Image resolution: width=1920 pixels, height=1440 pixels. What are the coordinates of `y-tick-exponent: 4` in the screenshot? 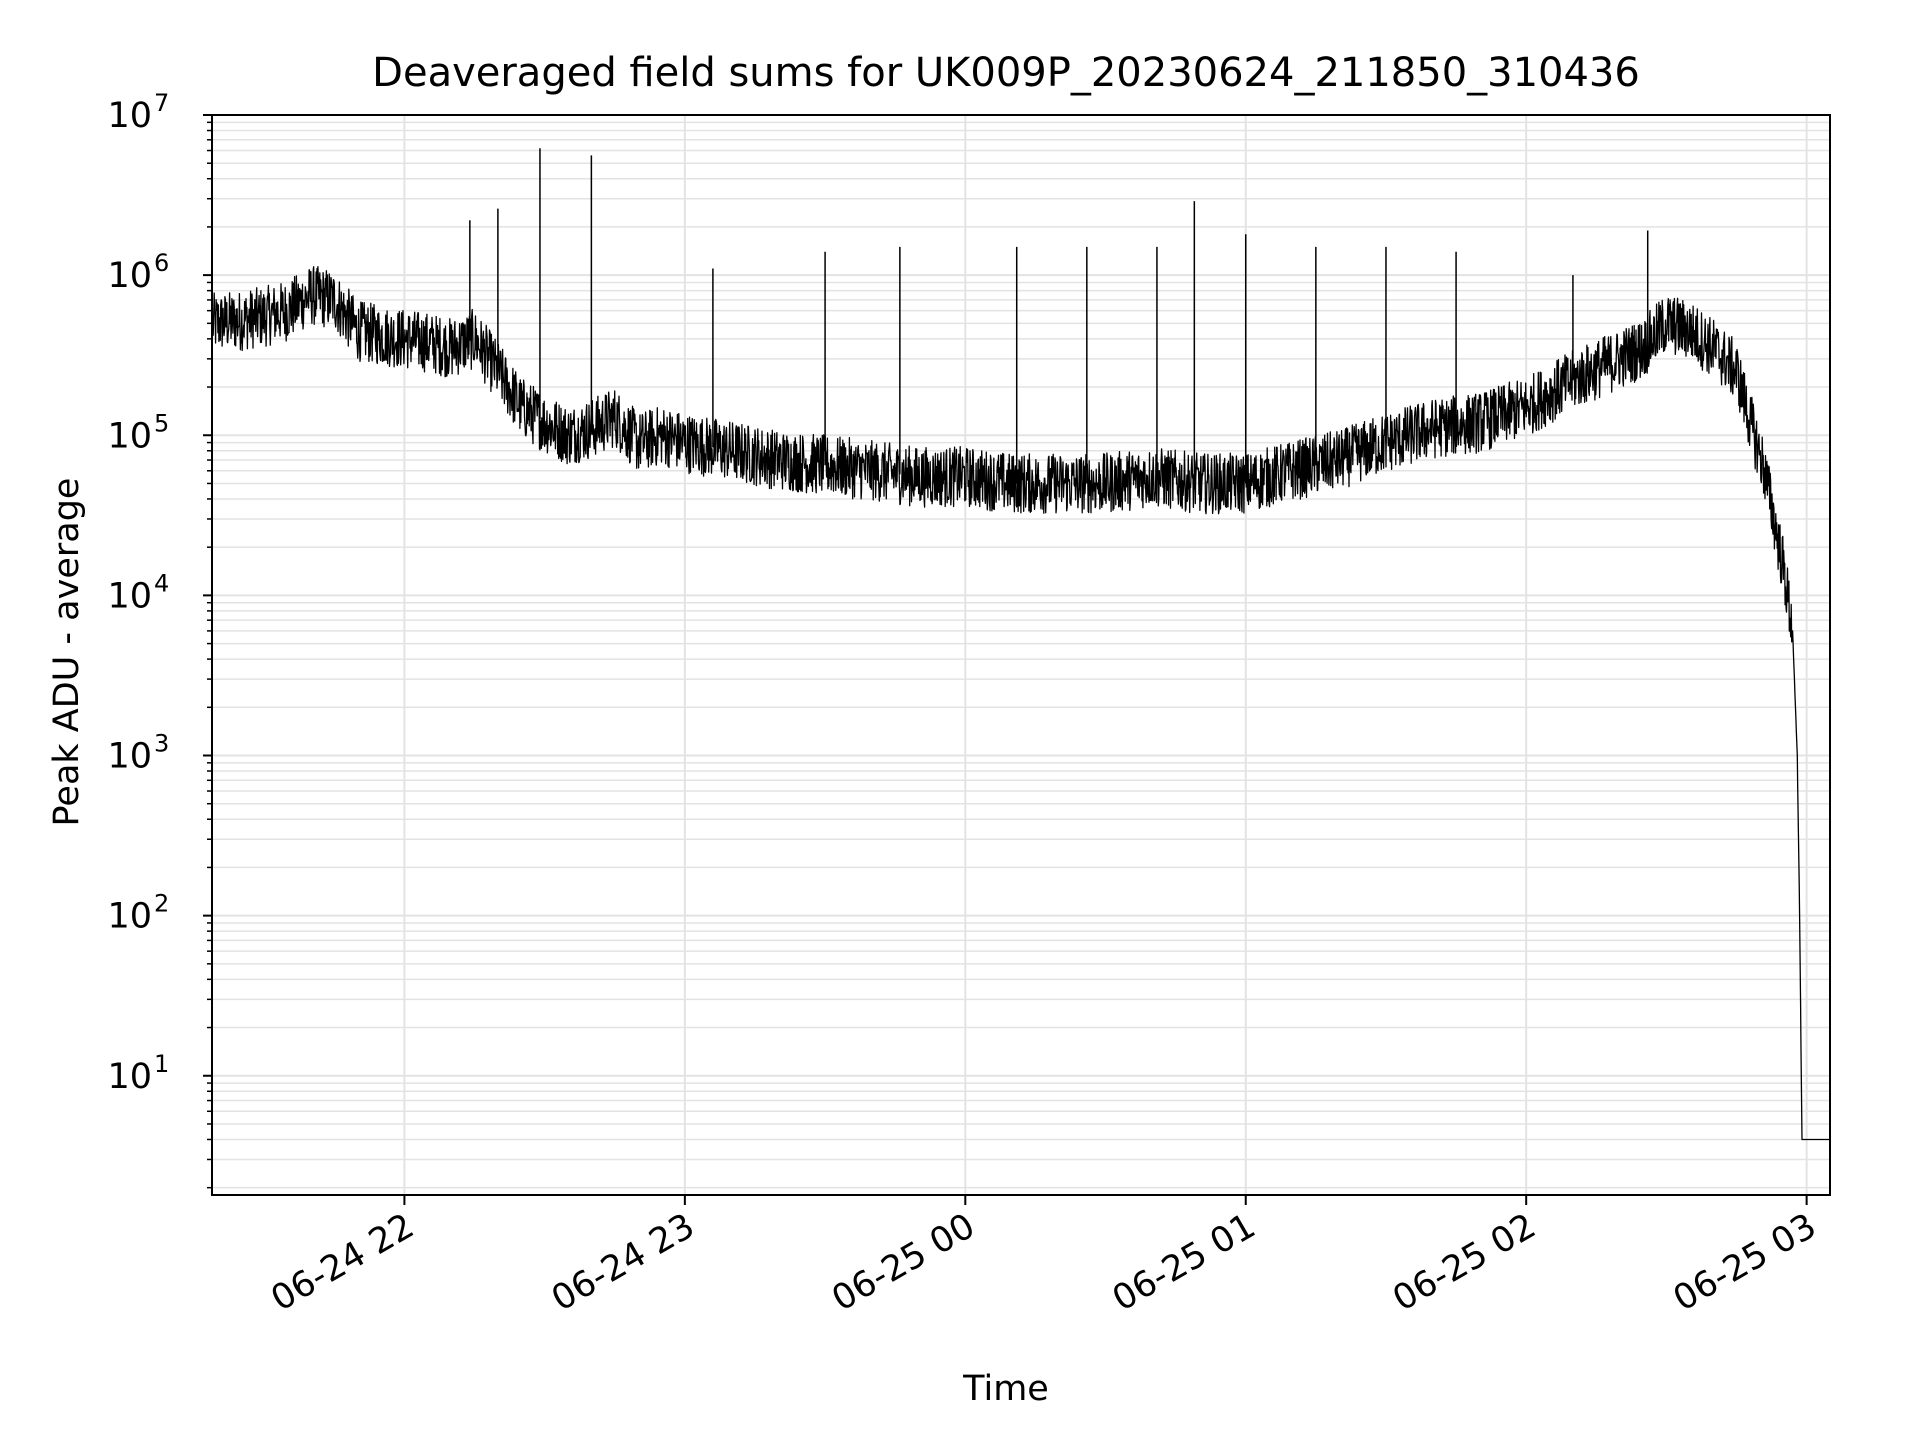 It's located at (161, 583).